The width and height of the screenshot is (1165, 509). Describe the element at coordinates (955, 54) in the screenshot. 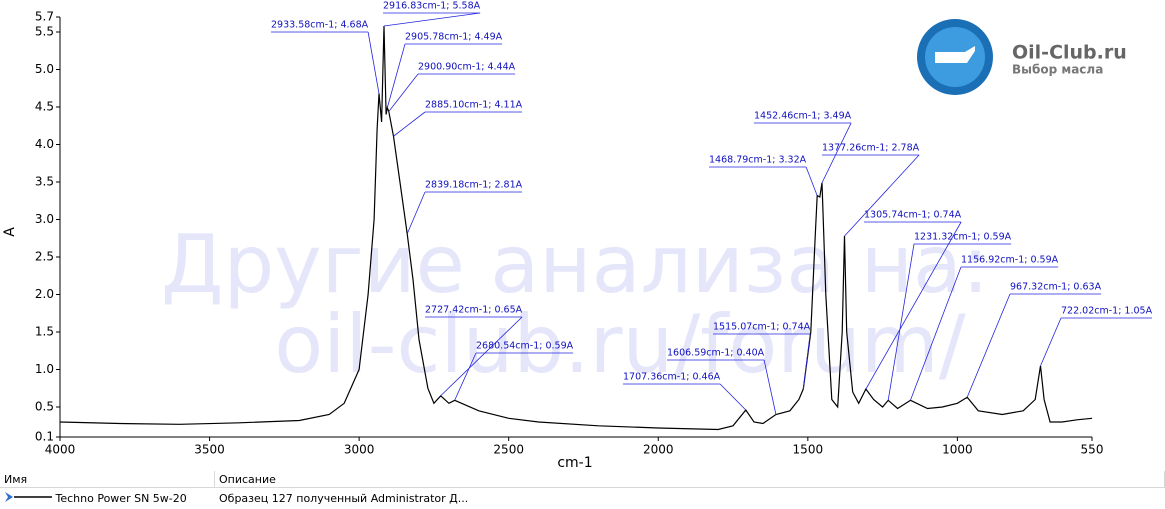

I see `logo-can` at that location.